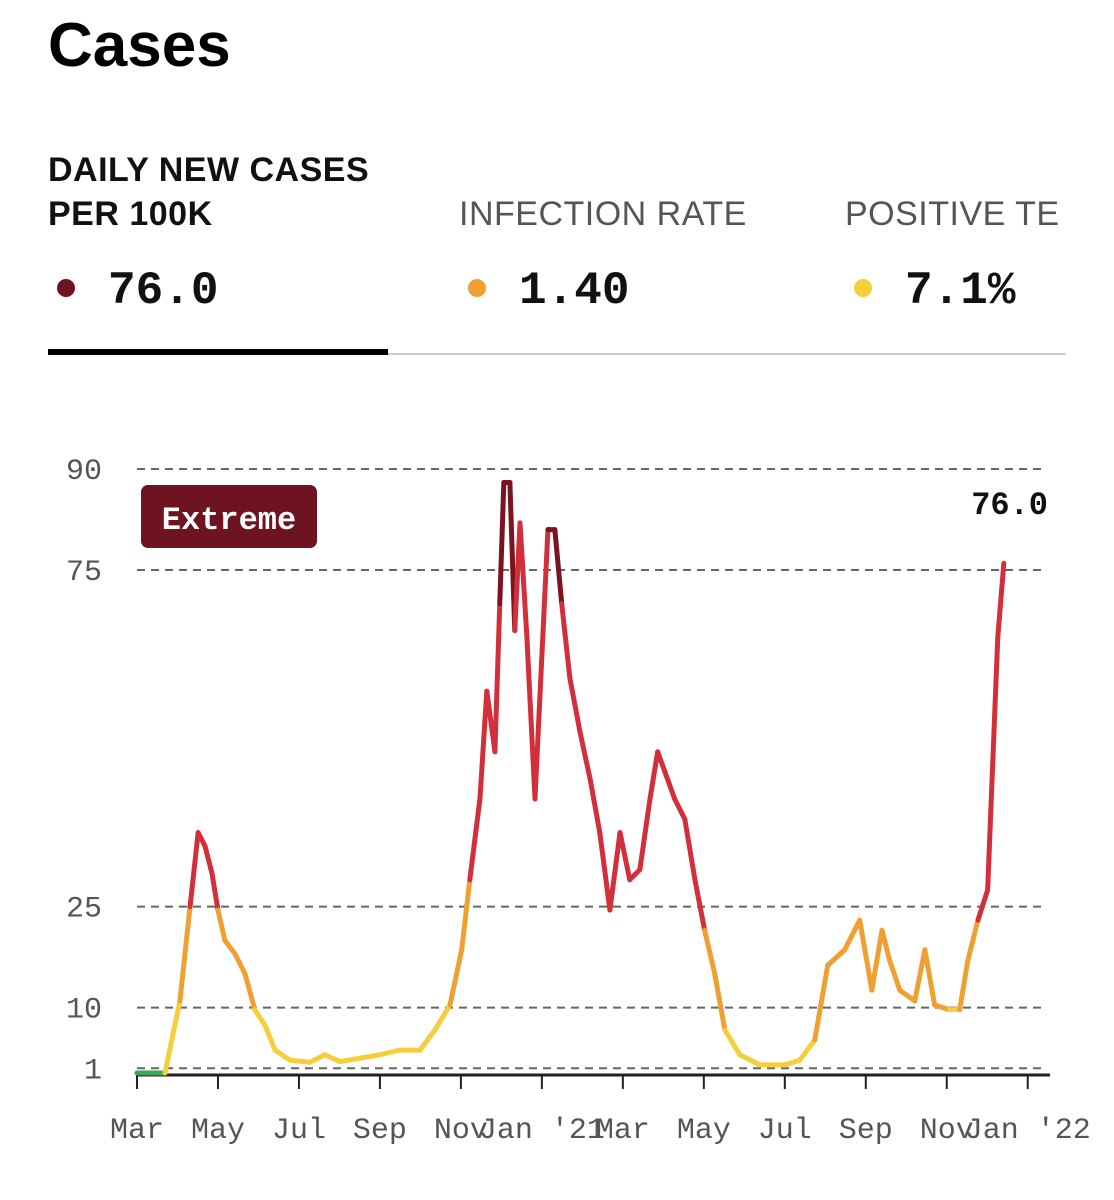 The image size is (1114, 1200). I want to click on tab-value: 76.0, so click(163, 291).